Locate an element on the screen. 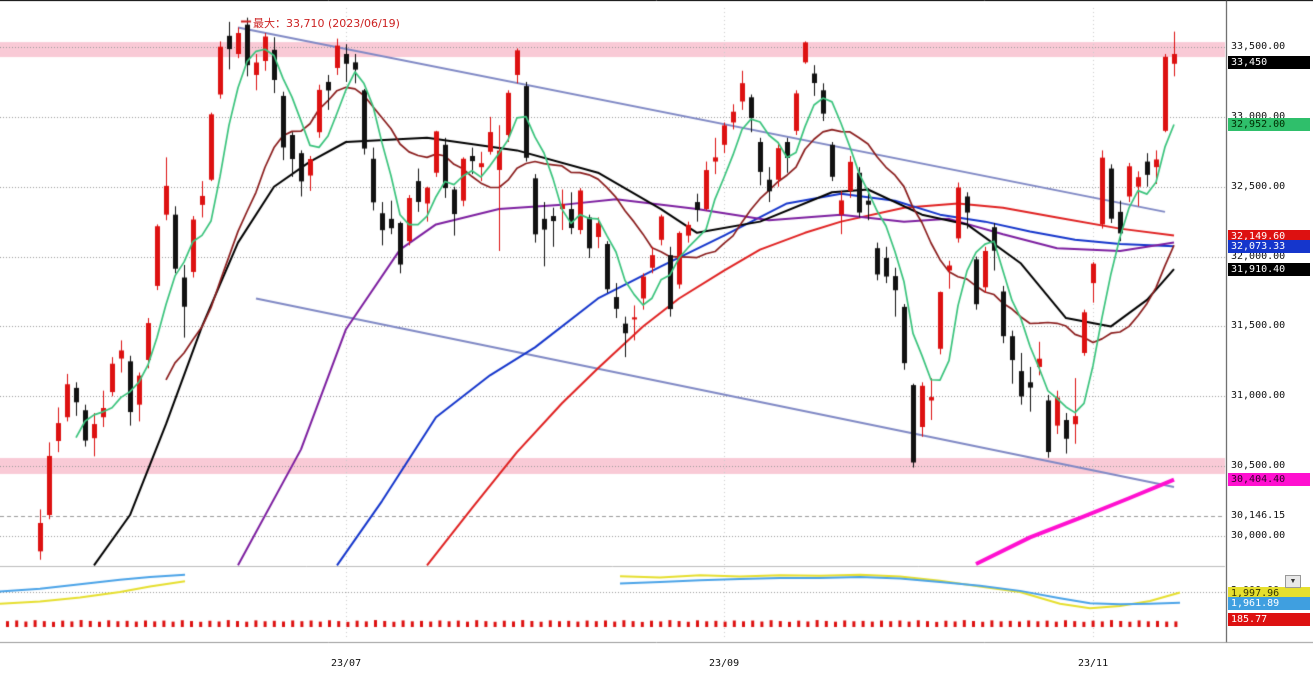  y-axis-label: 32,000.00 is located at coordinates (1258, 256).